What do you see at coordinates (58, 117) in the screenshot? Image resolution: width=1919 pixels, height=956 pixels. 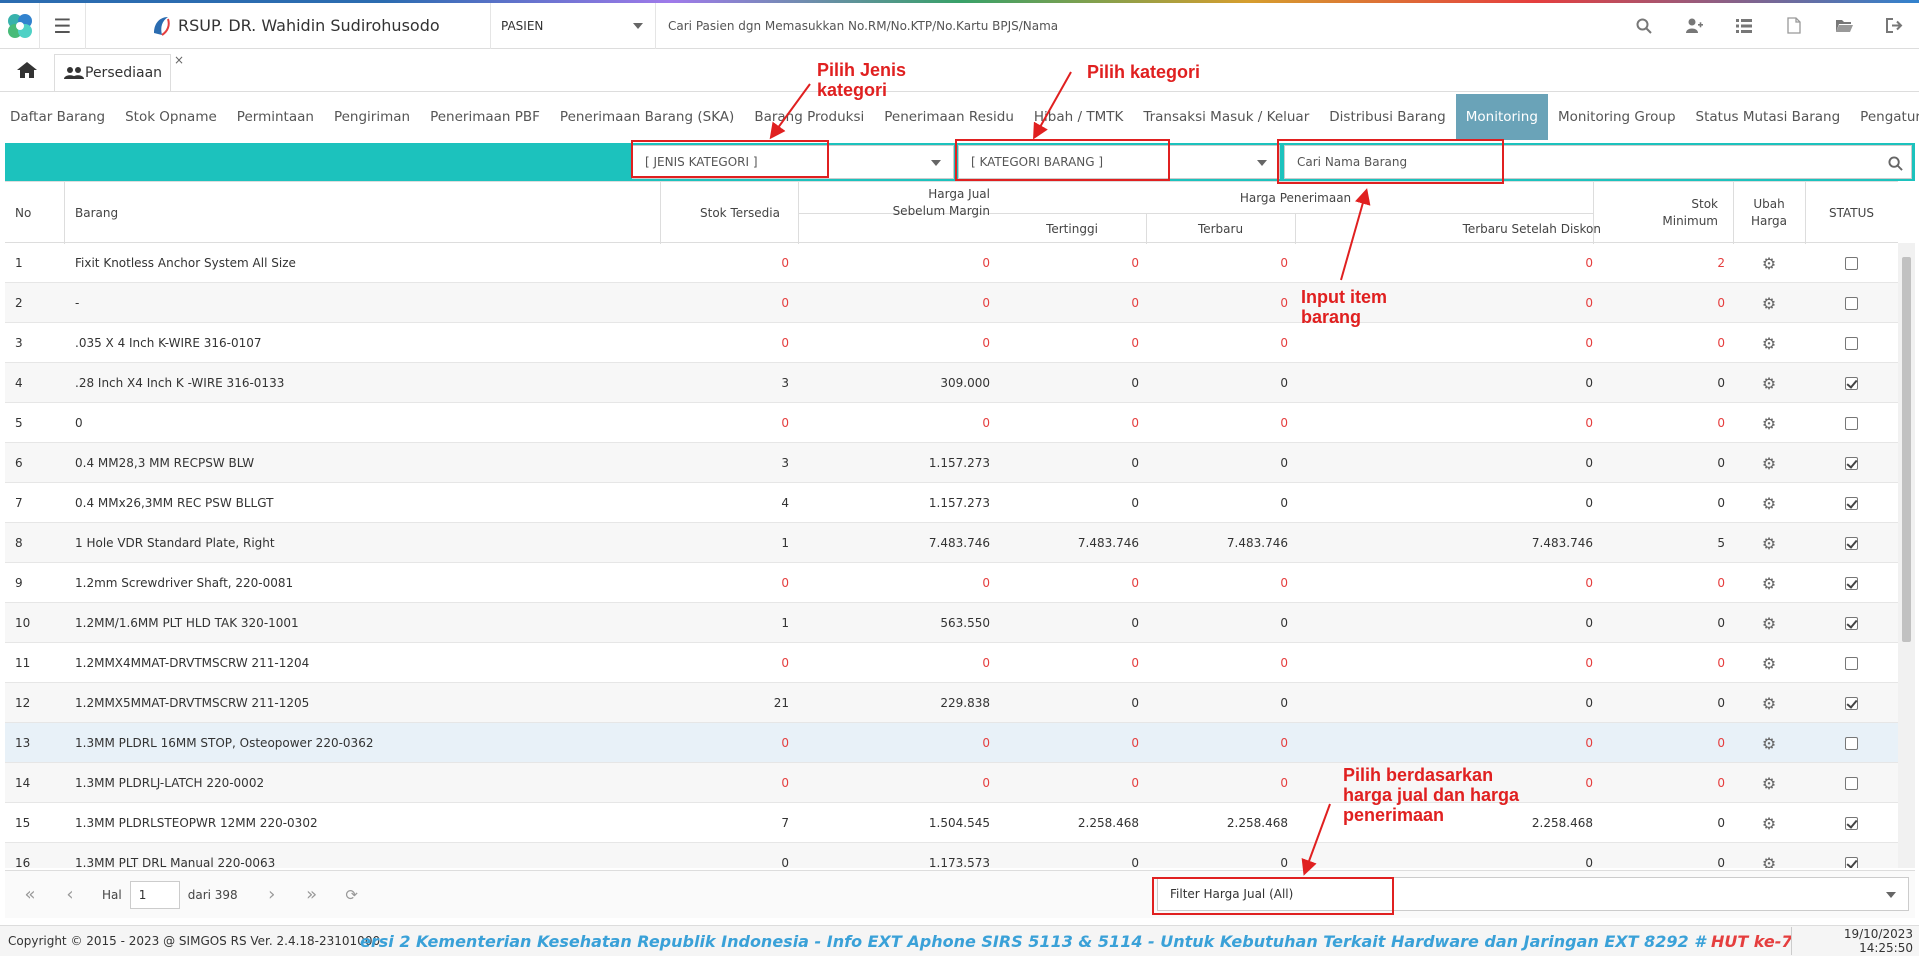 I see `nav-item-daftar-barang: Daftar Barang` at bounding box center [58, 117].